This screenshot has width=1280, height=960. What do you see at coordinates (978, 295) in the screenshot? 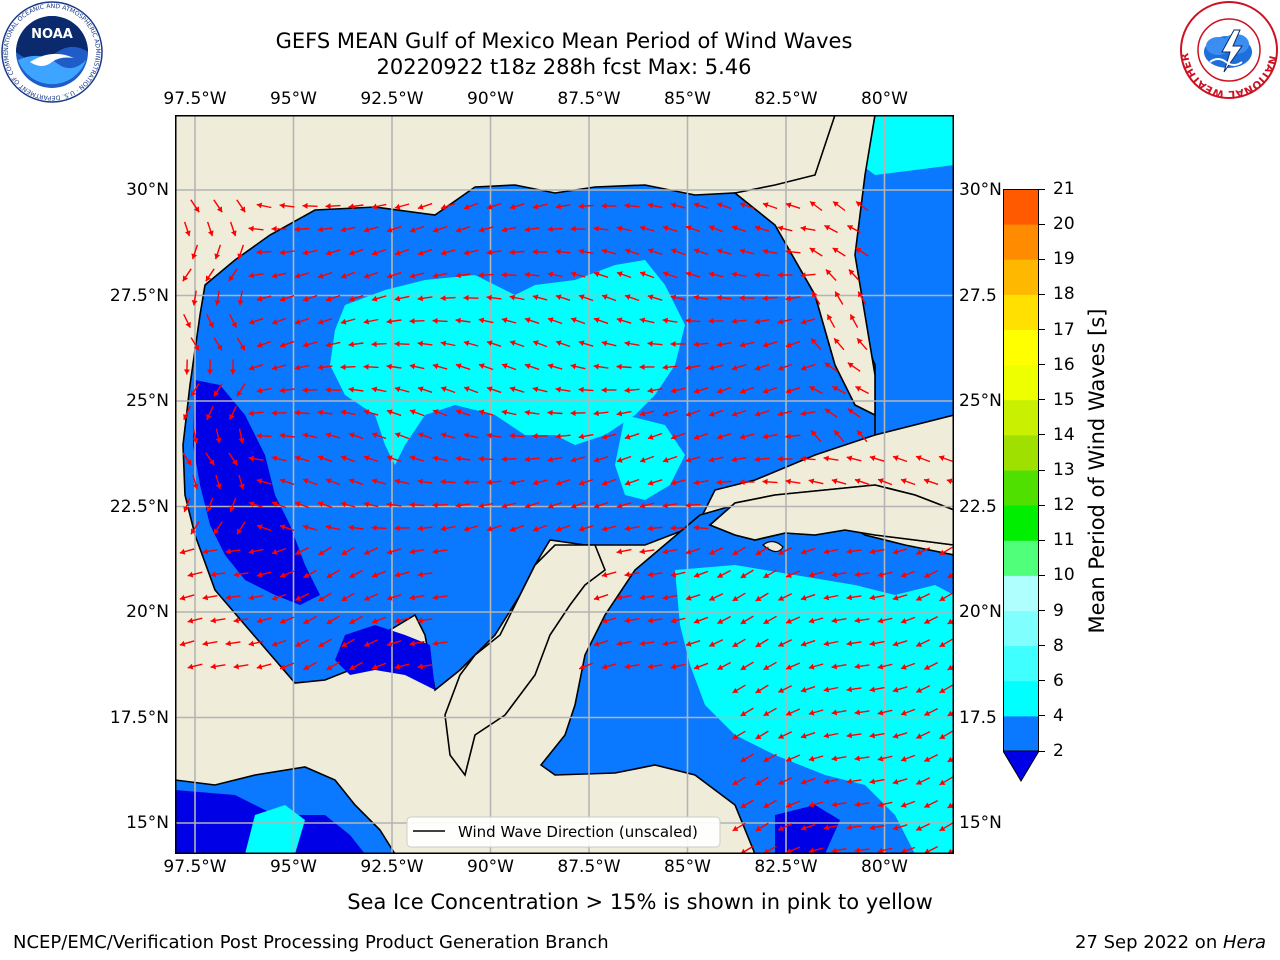
I see `latitude-label: 27.5` at bounding box center [978, 295].